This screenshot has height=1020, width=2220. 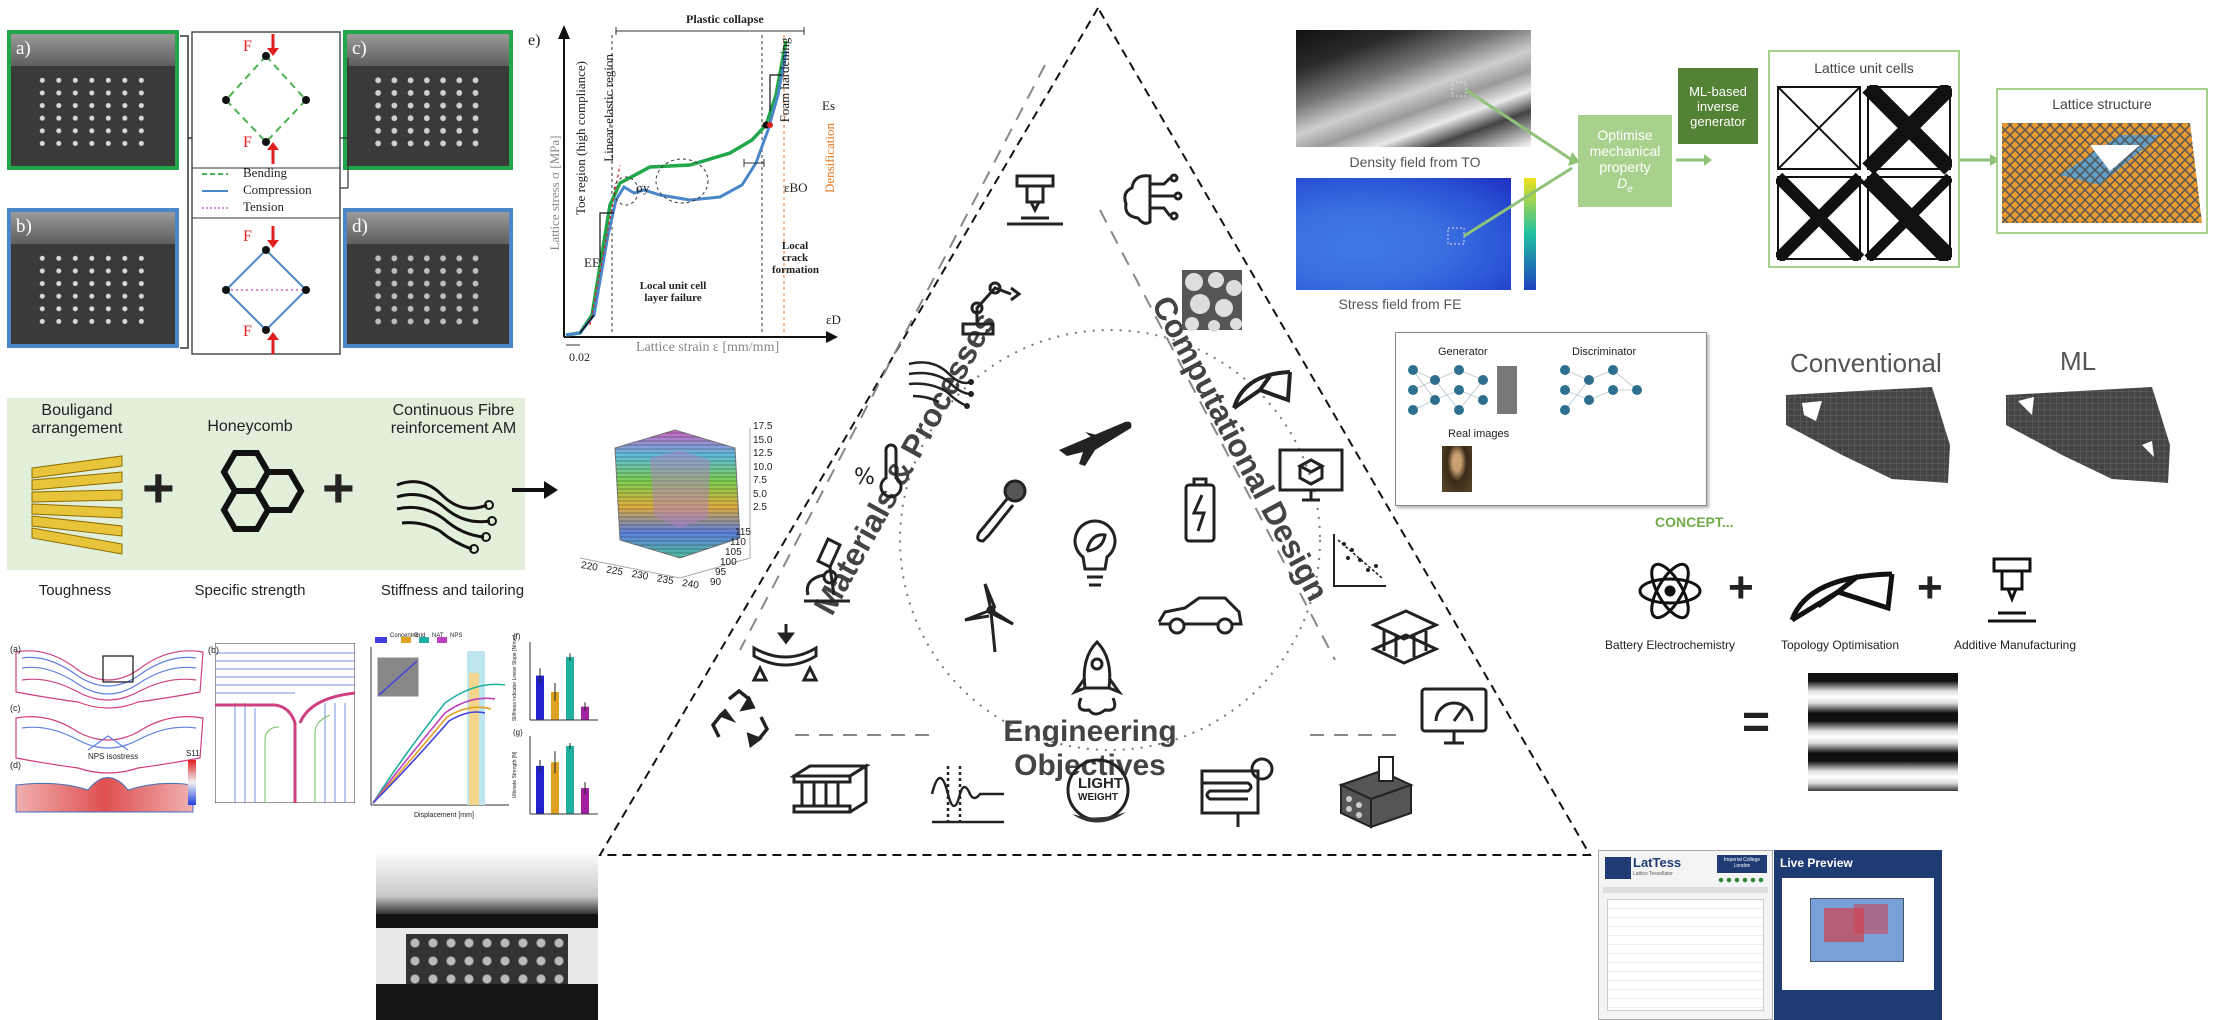 I want to click on legend-concentric: Concentric, so click(x=404, y=636).